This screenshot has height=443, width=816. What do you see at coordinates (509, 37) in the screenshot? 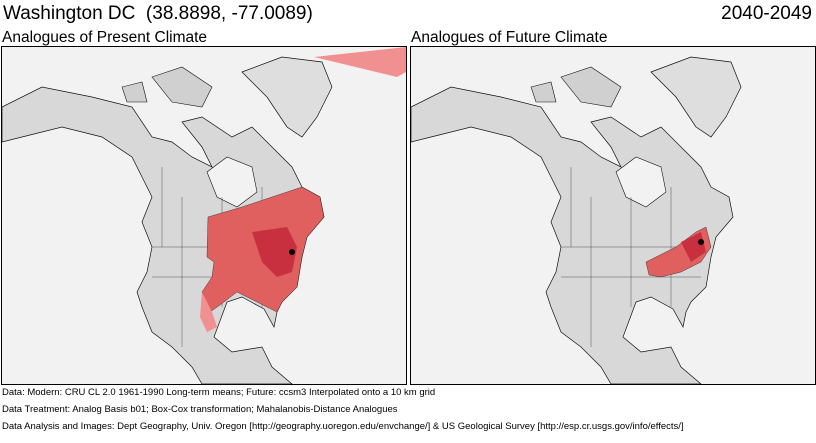
I see `future-panel-title: Analogues of Future Climate` at bounding box center [509, 37].